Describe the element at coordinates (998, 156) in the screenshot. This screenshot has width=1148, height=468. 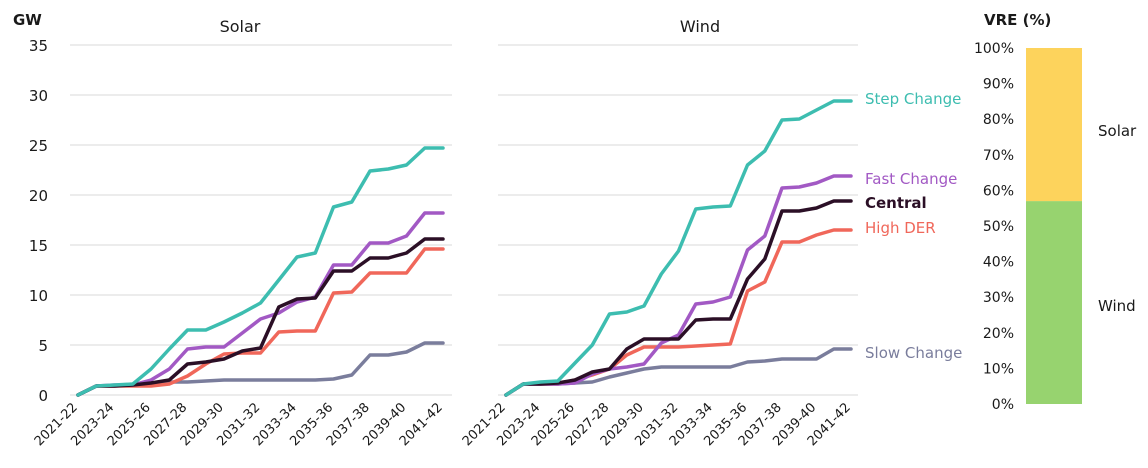
I see `vre-y-tick-label: 70%` at that location.